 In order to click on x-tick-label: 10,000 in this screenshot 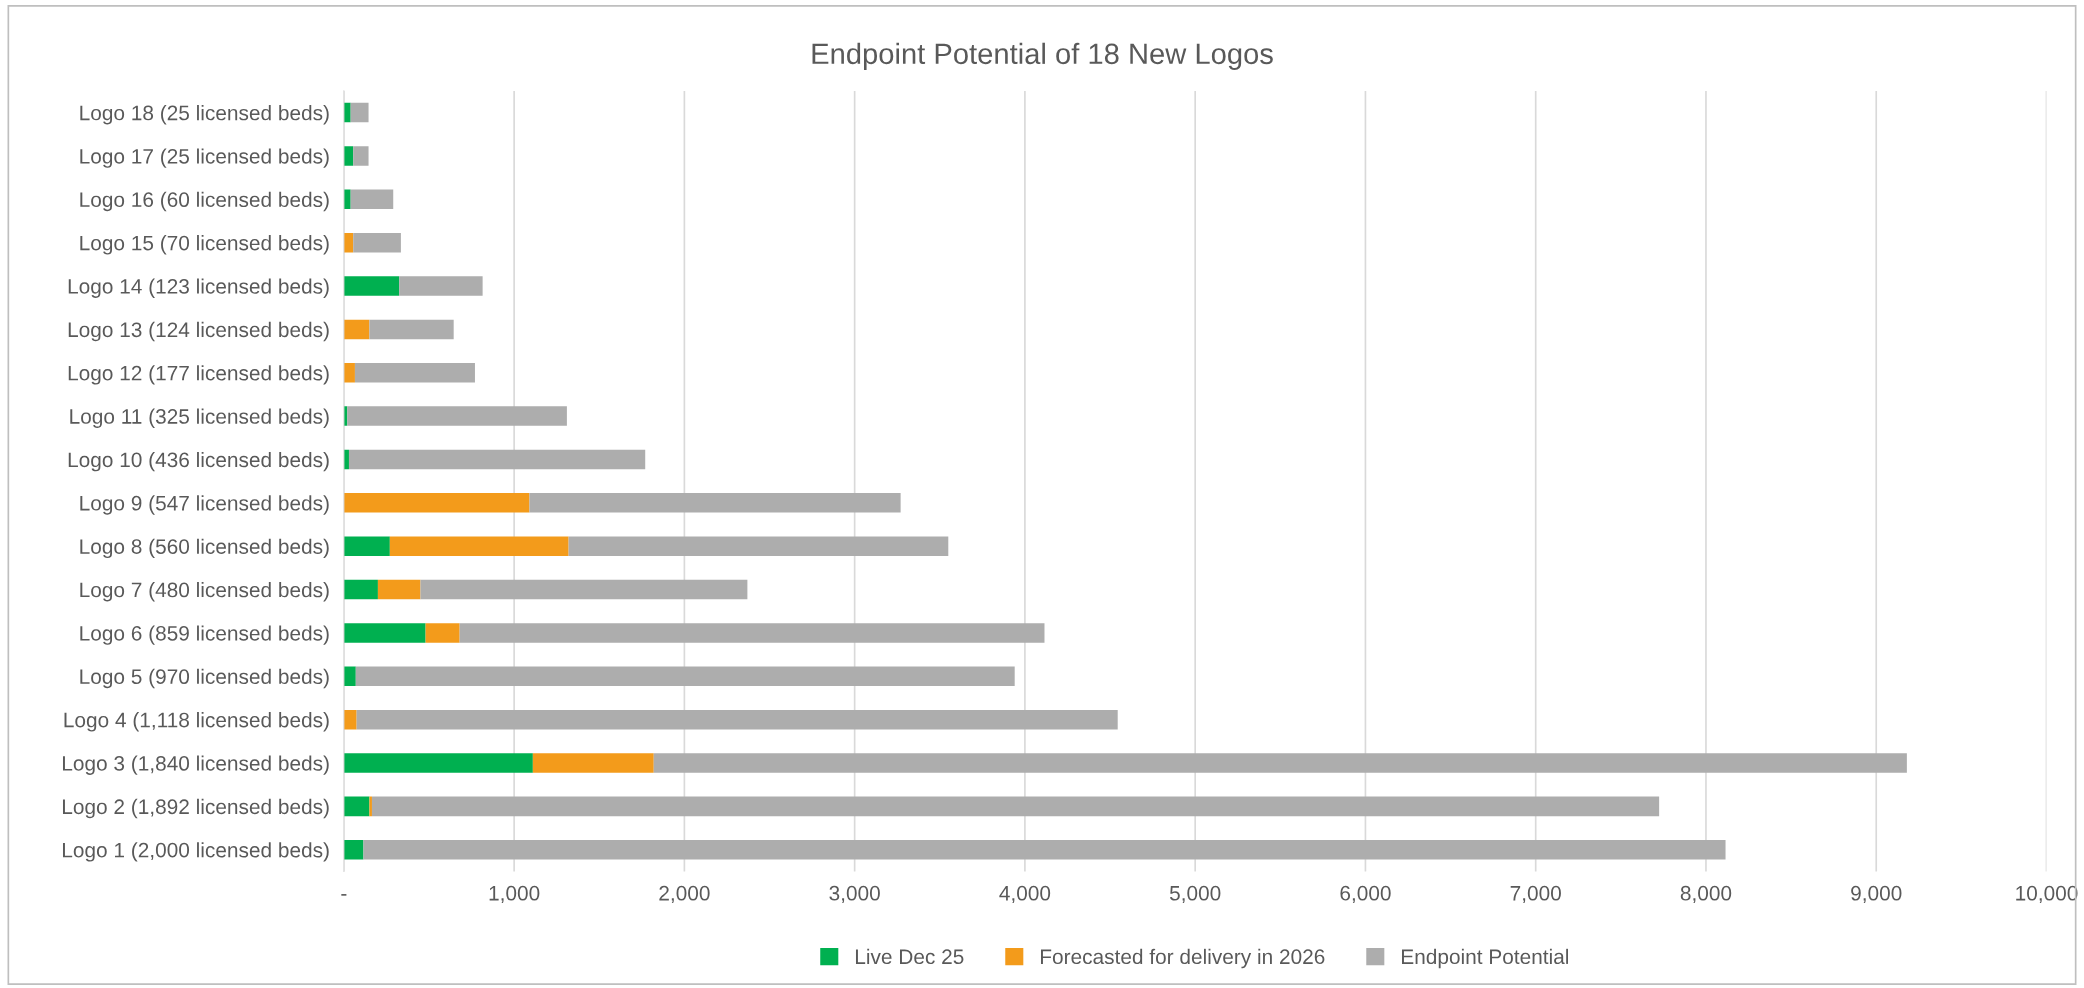, I will do `click(2047, 894)`.